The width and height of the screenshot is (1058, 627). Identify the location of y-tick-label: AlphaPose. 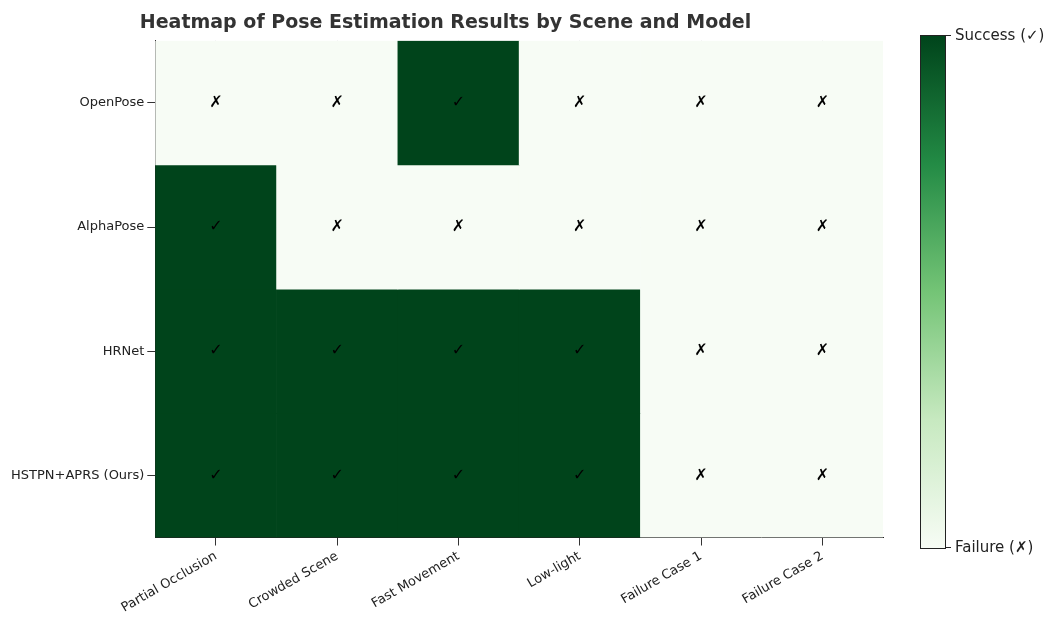
(111, 226).